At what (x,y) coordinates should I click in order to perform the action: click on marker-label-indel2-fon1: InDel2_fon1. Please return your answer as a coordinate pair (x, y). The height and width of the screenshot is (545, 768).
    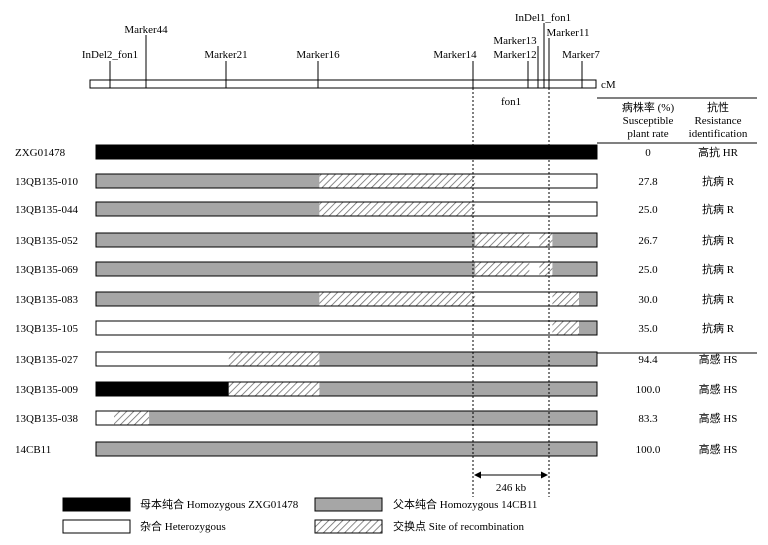
    Looking at the image, I should click on (110, 55).